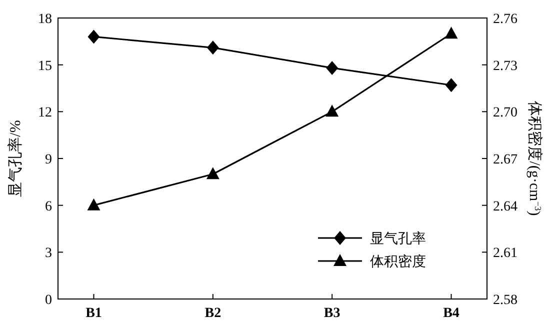  I want to click on x-tick-label: B2, so click(213, 313).